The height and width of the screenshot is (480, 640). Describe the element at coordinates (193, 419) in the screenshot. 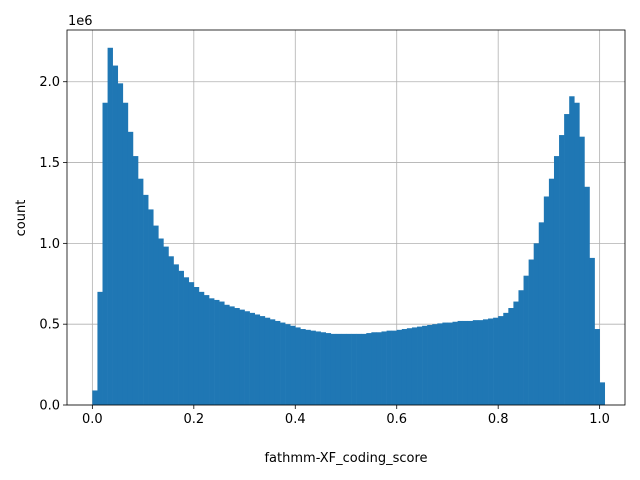

I see `x-tick-label: 0.2` at that location.